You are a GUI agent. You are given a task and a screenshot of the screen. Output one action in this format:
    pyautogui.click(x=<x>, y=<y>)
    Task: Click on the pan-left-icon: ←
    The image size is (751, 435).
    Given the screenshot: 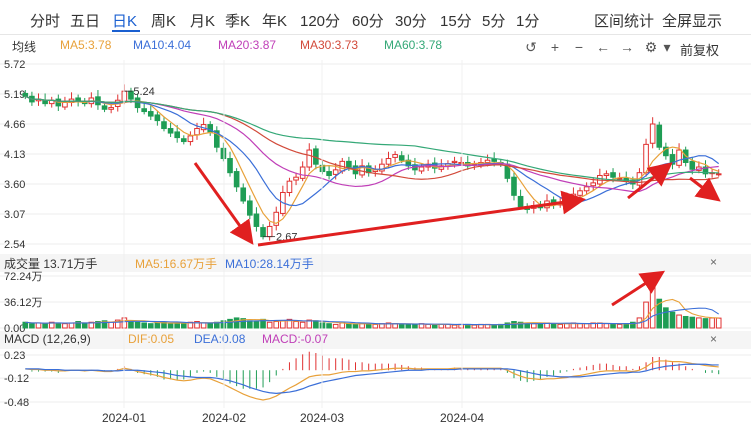 What is the action you would take?
    pyautogui.click(x=603, y=47)
    